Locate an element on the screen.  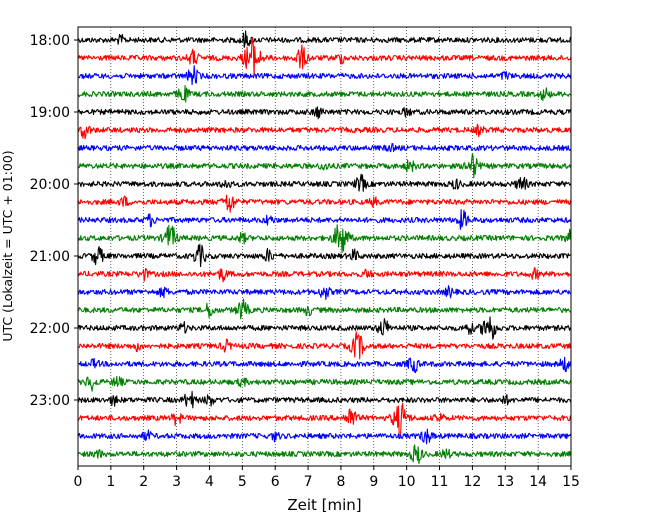
y-tick-label-21:00: 21:00 is located at coordinates (50, 257).